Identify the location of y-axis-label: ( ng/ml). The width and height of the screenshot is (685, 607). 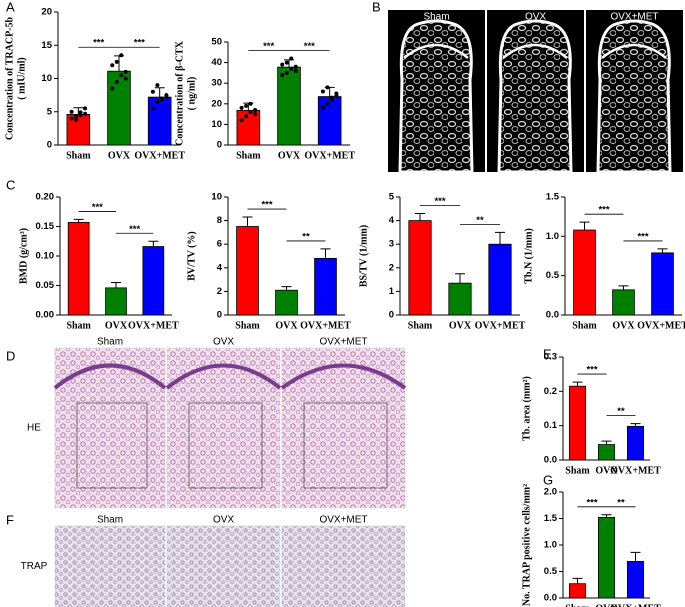
(191, 94).